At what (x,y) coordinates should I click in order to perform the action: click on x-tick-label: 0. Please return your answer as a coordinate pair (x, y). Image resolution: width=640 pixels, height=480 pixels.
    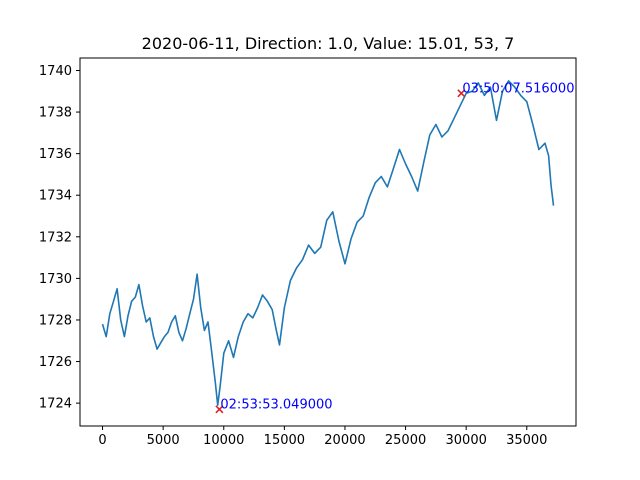
    Looking at the image, I should click on (102, 440).